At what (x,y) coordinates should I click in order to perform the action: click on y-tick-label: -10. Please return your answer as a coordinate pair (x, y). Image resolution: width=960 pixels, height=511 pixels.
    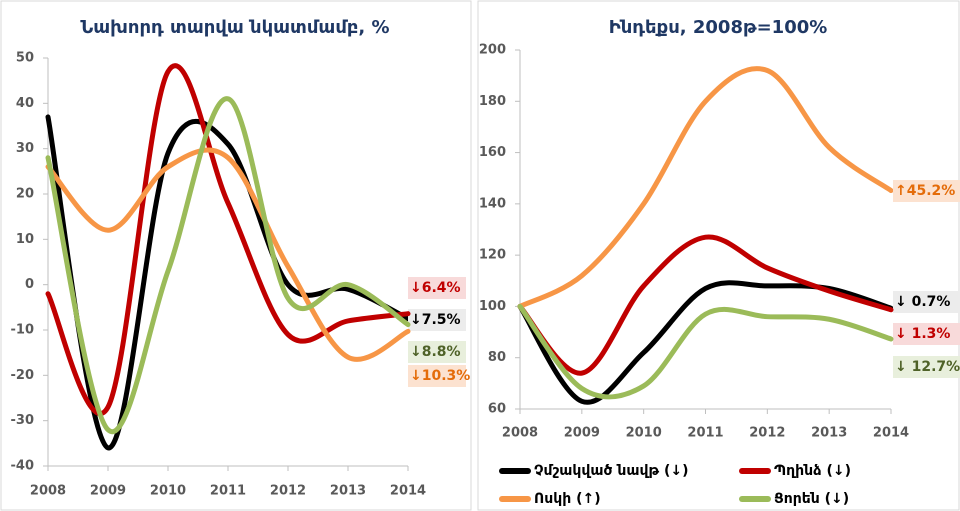
    Looking at the image, I should click on (23, 330).